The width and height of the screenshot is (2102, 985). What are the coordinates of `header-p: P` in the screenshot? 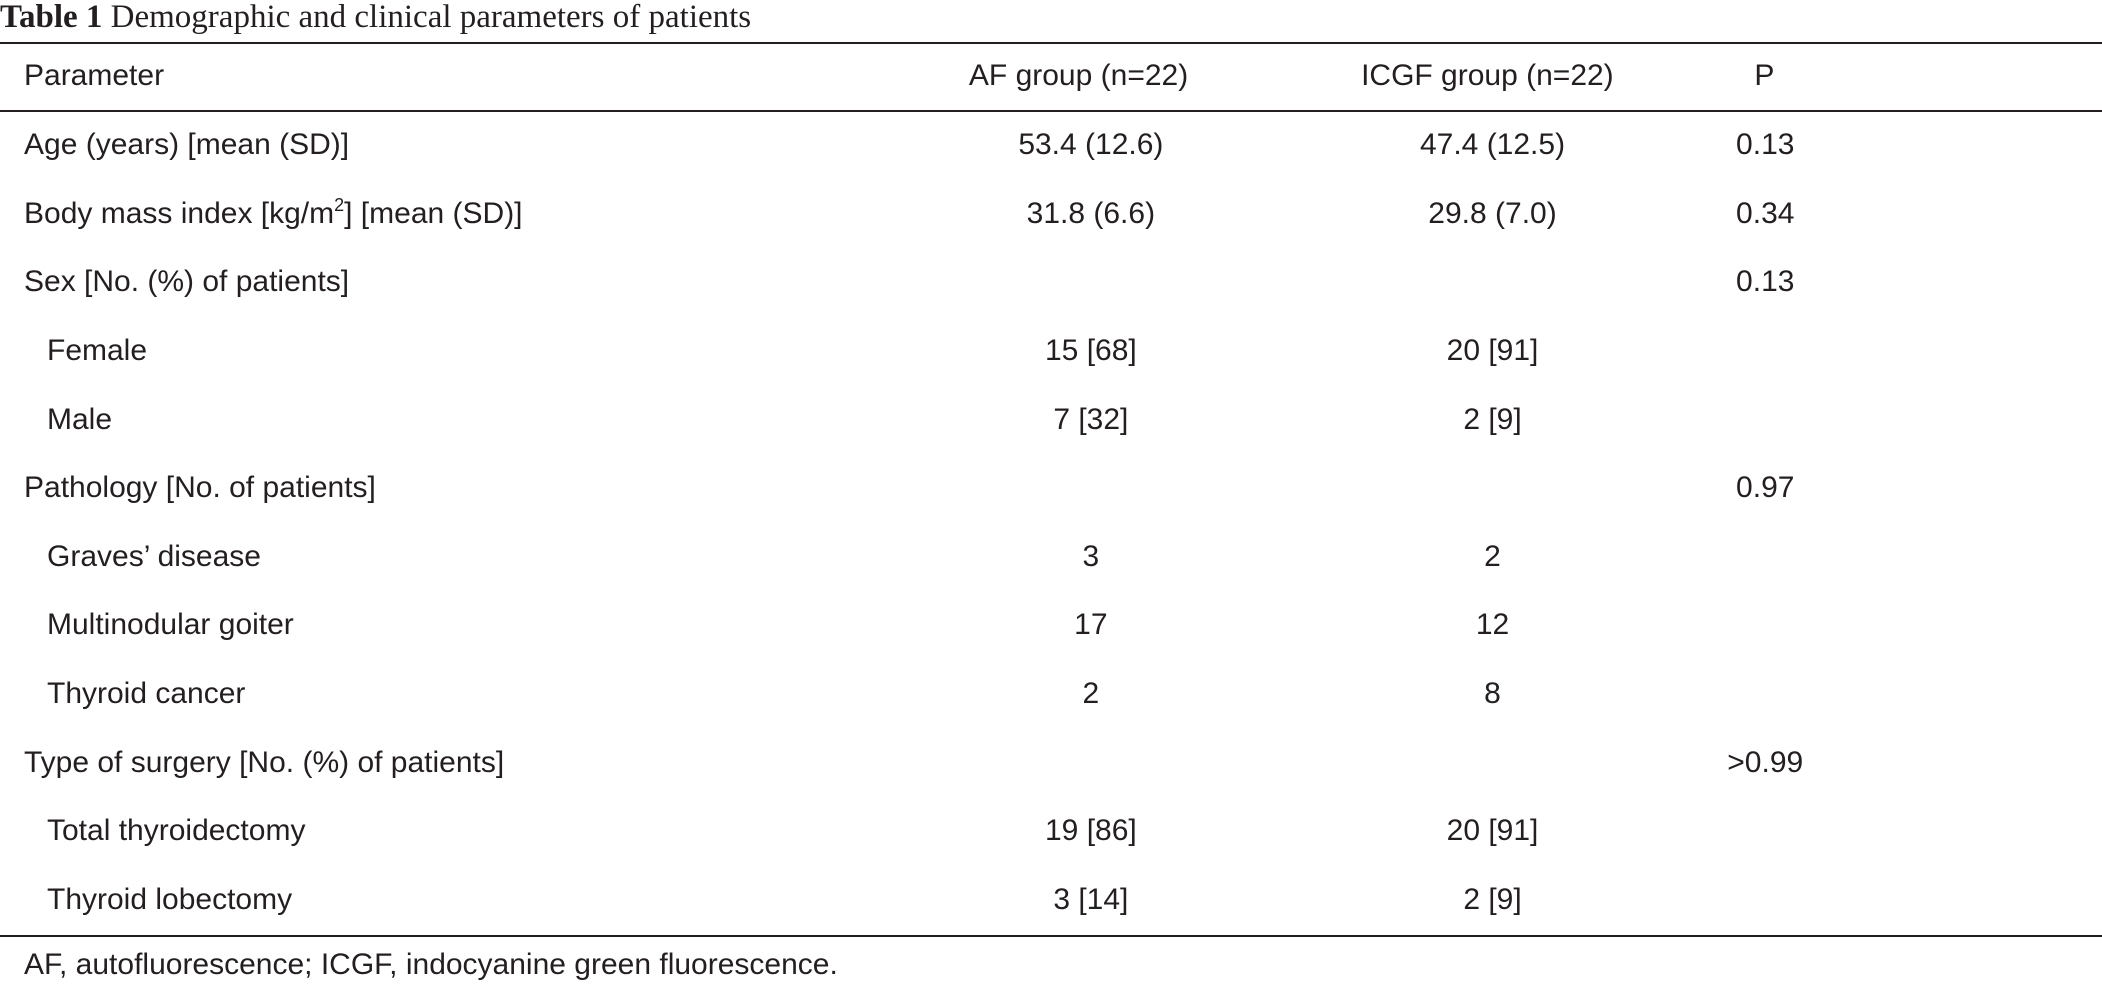 It's located at (1764, 75).